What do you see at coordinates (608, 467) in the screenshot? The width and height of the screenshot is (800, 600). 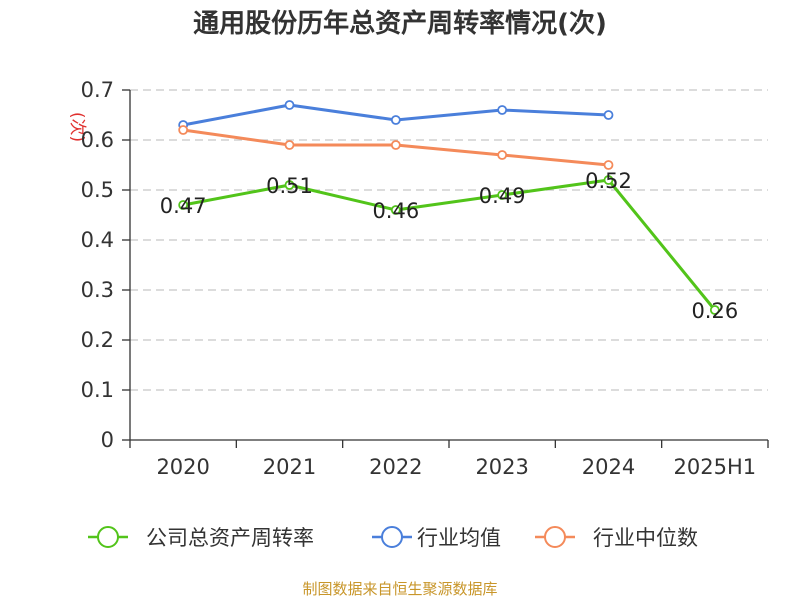 I see `x-tick-label: 2024` at bounding box center [608, 467].